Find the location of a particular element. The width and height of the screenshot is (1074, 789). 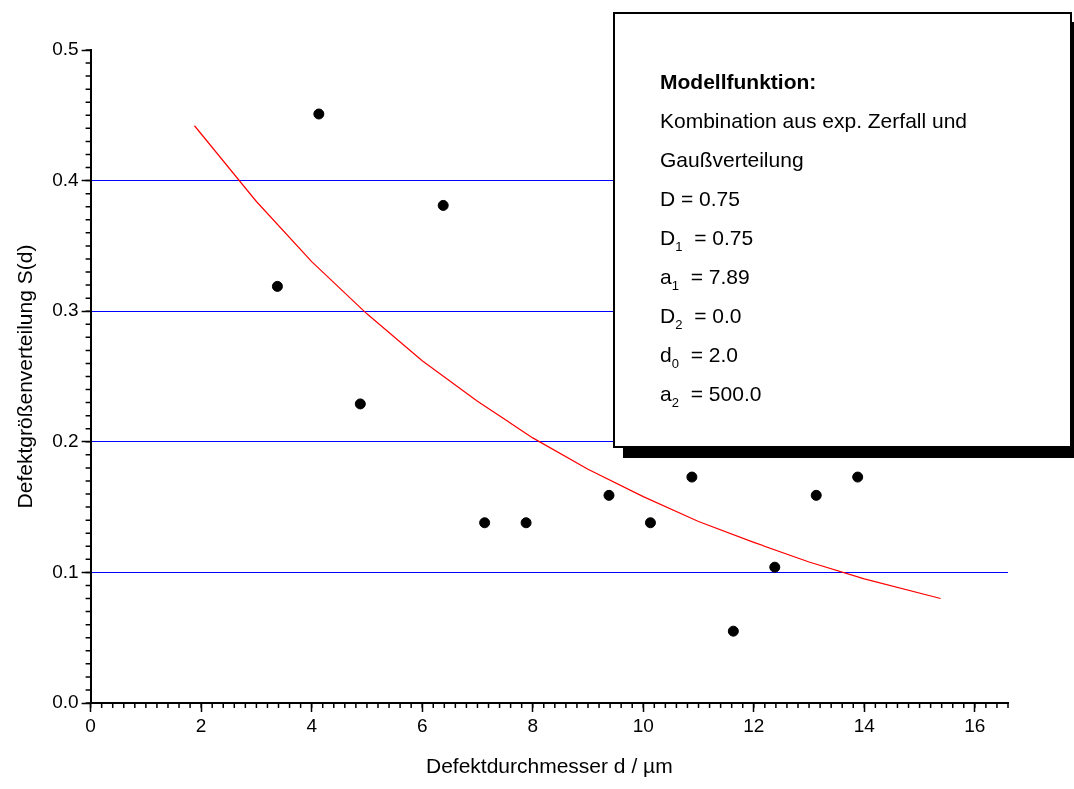

annotation: D = 0.75 is located at coordinates (700, 199).